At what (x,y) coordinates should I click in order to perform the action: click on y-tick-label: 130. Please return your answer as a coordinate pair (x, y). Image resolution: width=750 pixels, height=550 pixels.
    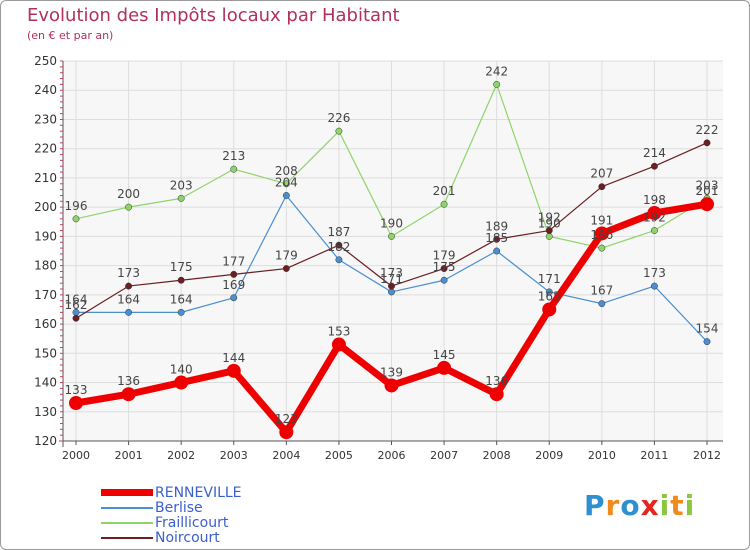
    Looking at the image, I should click on (45, 412).